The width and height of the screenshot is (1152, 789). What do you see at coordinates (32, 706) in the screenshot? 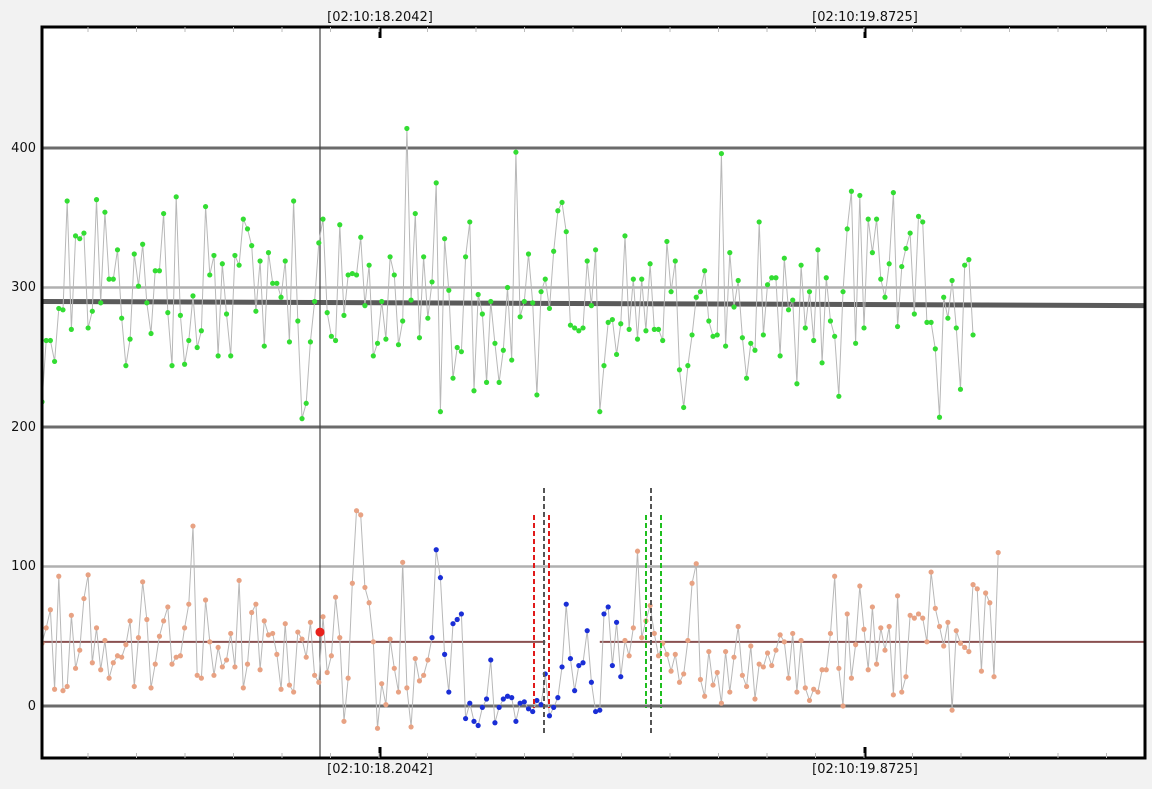
I see `y-tick-label: 0` at bounding box center [32, 706].